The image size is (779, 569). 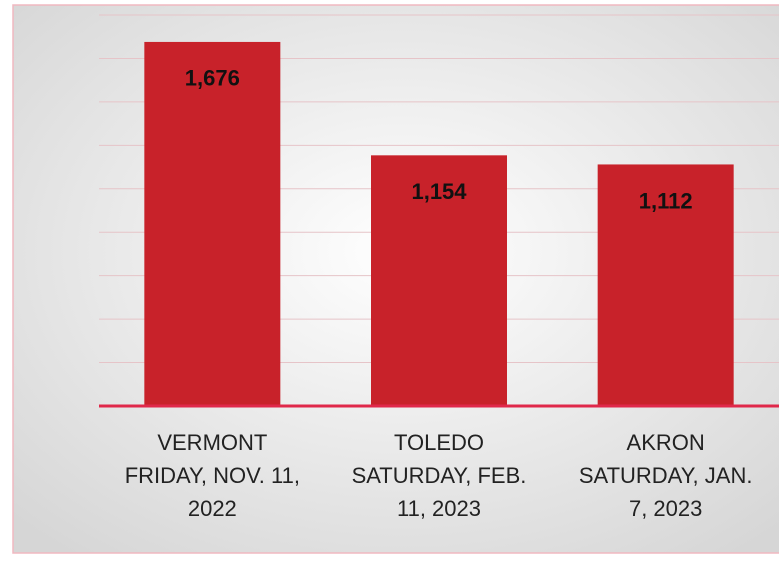 What do you see at coordinates (439, 191) in the screenshot?
I see `value-label: 1,154` at bounding box center [439, 191].